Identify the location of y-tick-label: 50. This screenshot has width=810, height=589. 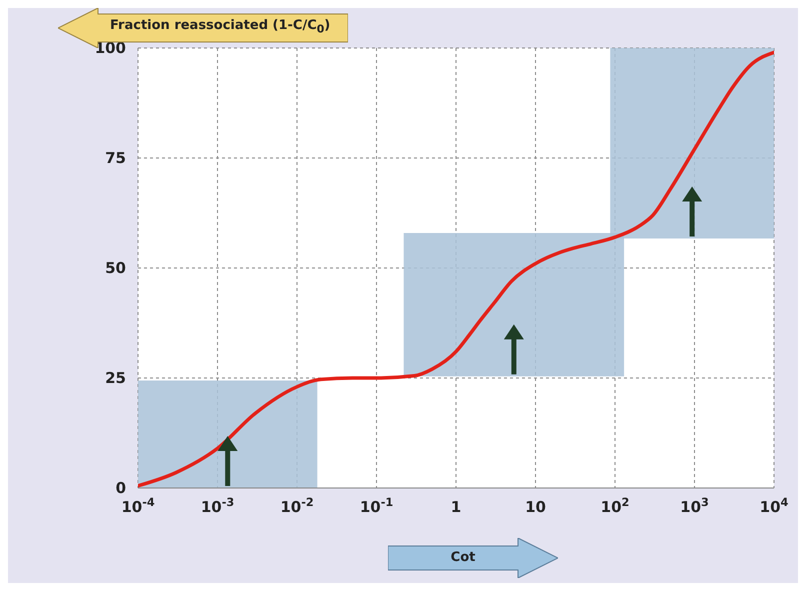
(115, 268).